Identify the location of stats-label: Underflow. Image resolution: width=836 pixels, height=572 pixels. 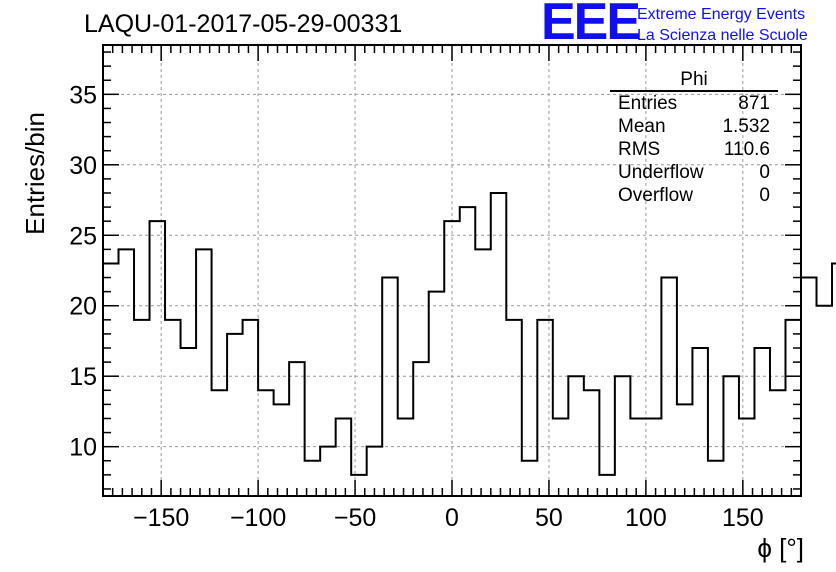
(661, 172).